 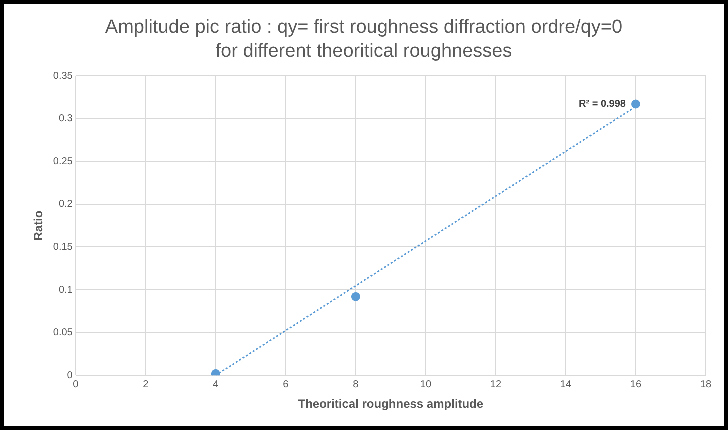 I want to click on x-tick-label: 16, so click(x=636, y=384).